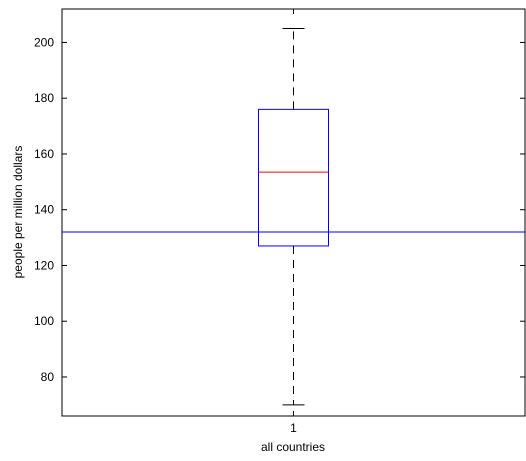 The image size is (526, 461). I want to click on x-tick-label: 1, so click(293, 428).